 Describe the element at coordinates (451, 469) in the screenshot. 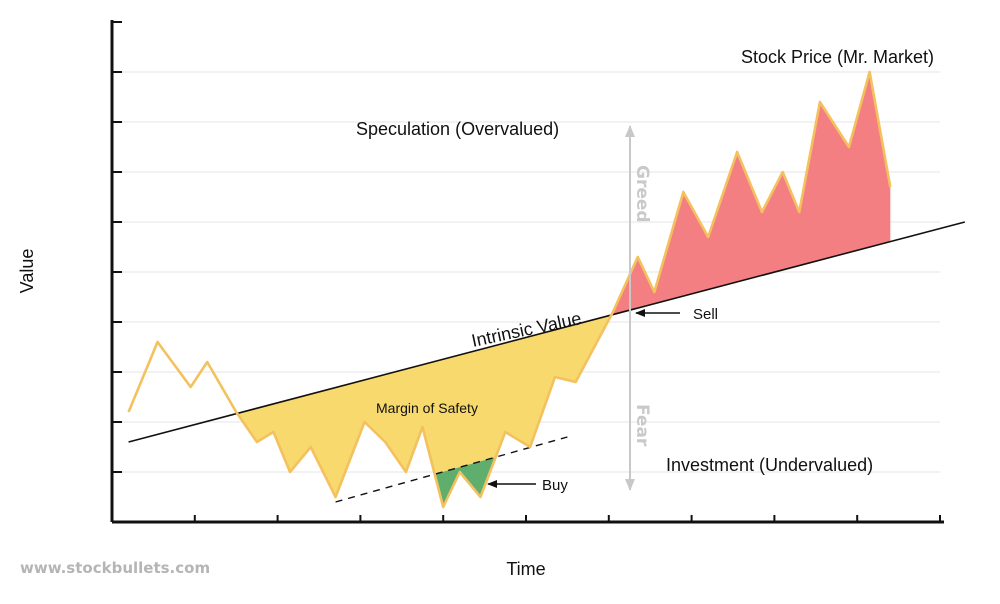

I see `margin-dashed-line` at that location.